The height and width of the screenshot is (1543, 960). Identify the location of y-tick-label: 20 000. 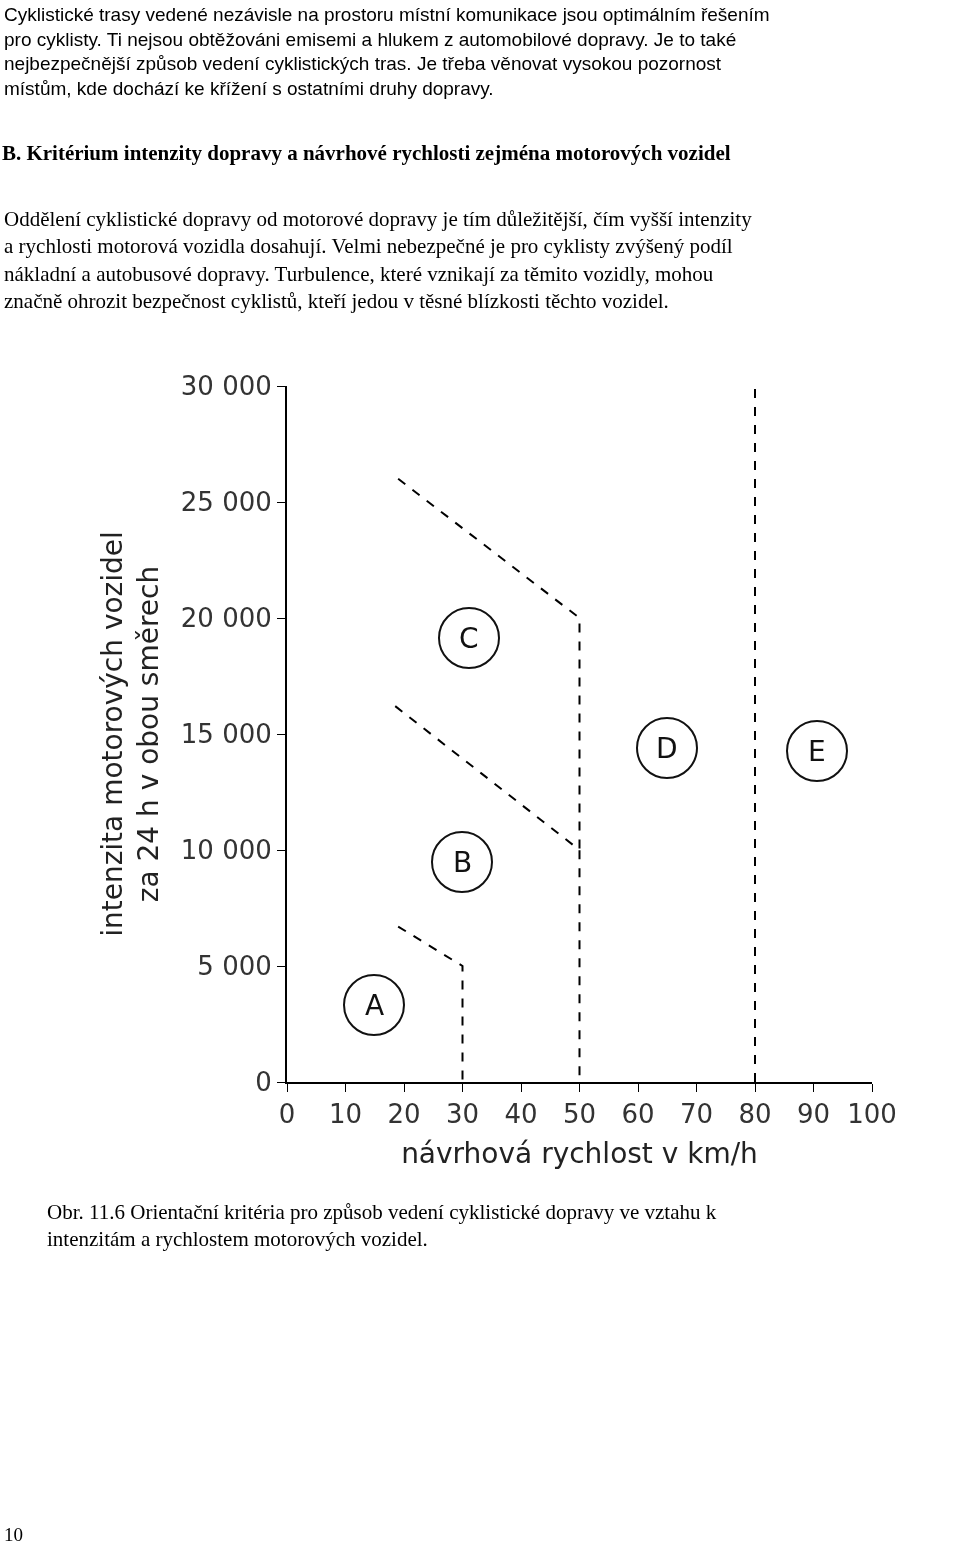
(226, 618).